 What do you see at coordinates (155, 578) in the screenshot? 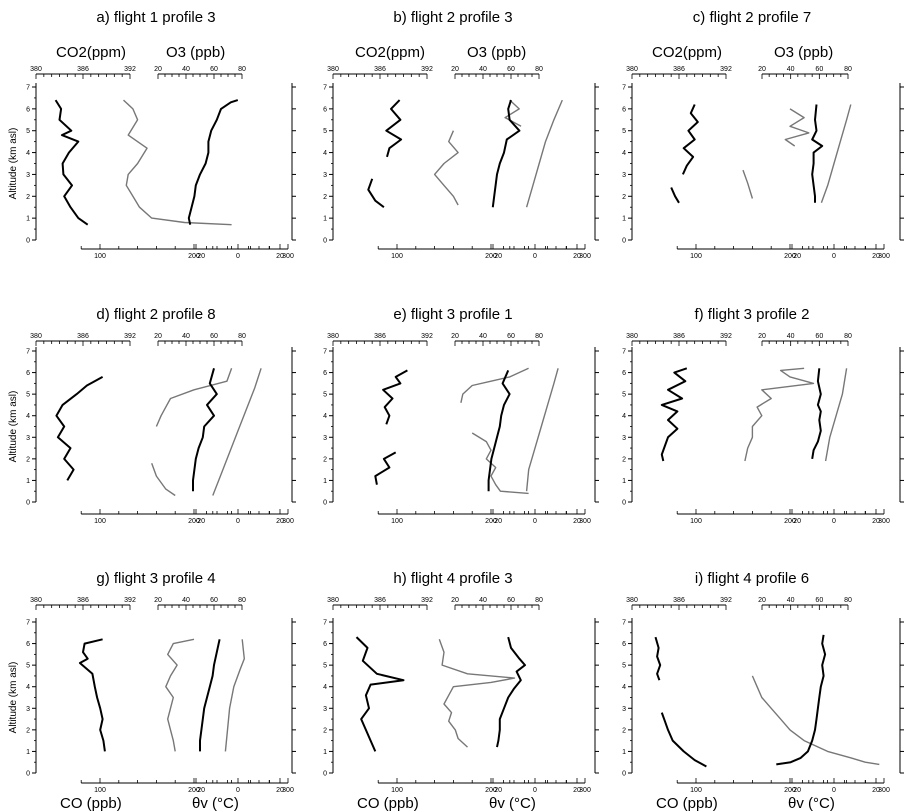
I see `panel-title: g) flight 3 profile 4` at bounding box center [155, 578].